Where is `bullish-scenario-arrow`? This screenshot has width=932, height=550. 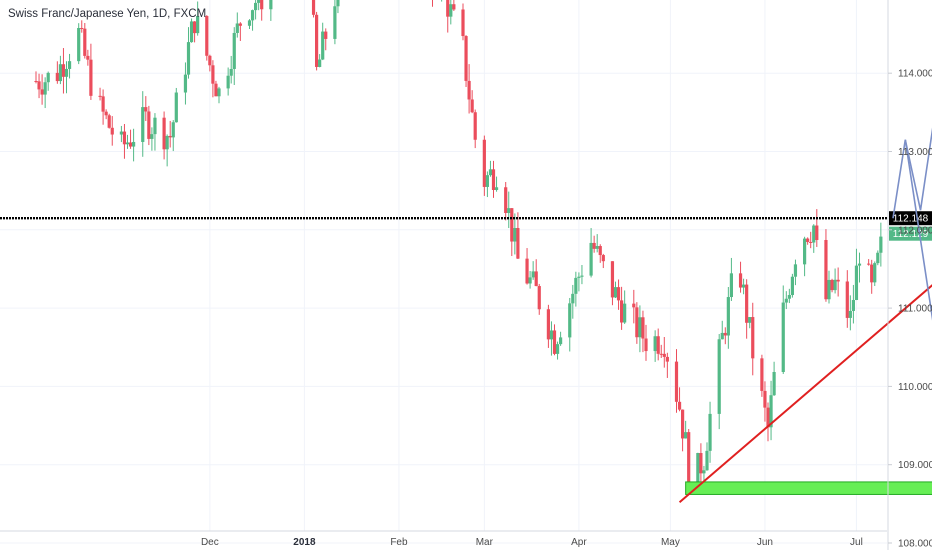
bullish-scenario-arrow is located at coordinates (912, 109).